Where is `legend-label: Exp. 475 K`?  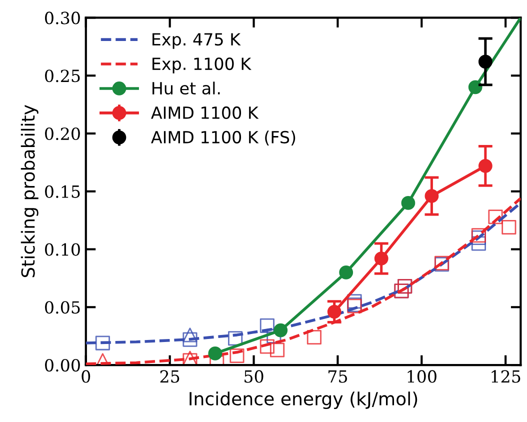
legend-label: Exp. 475 K is located at coordinates (196, 41).